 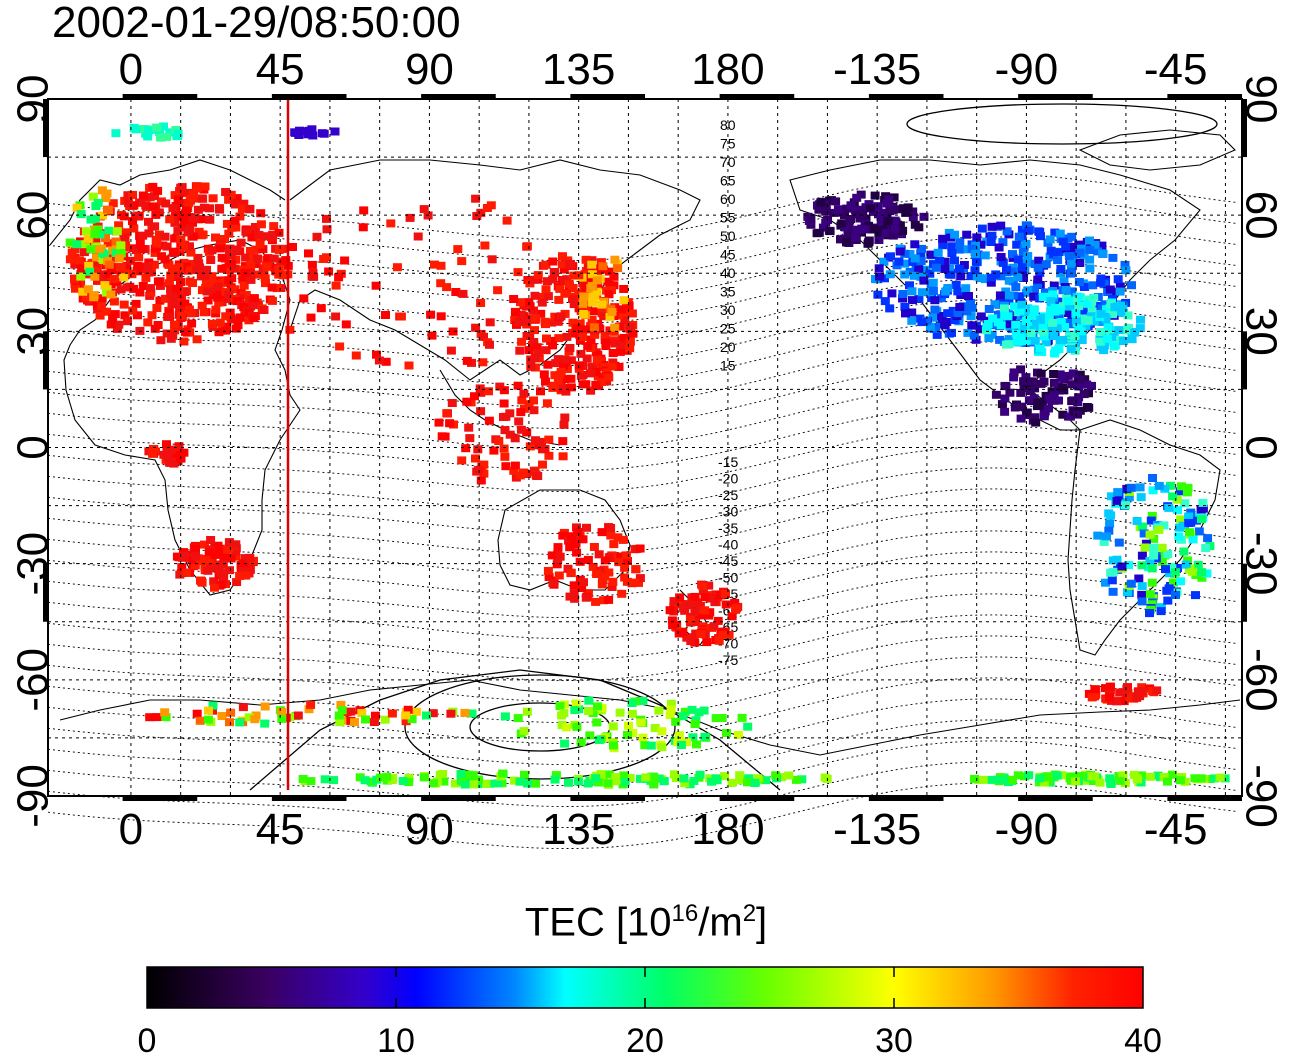 What do you see at coordinates (32, 215) in the screenshot?
I see `lat-tick-label: 60` at bounding box center [32, 215].